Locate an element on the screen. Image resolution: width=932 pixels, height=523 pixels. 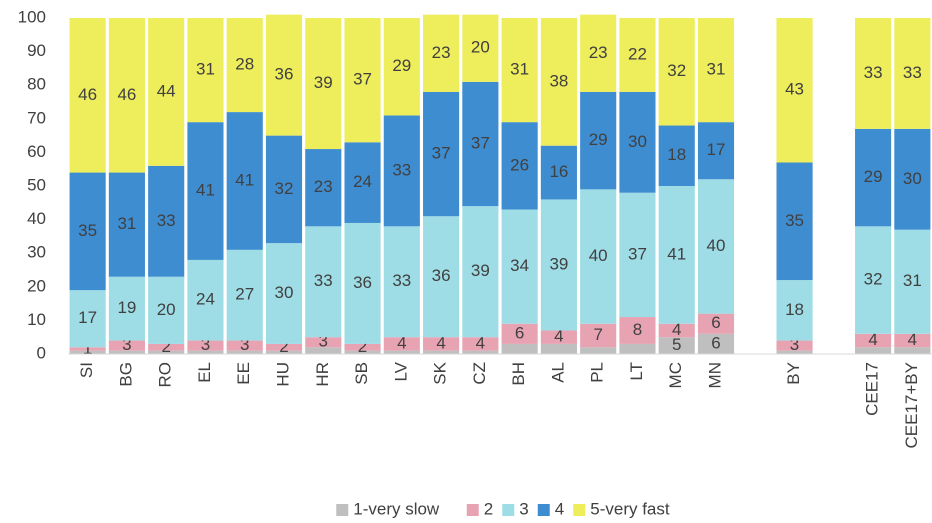
data-label: 4 is located at coordinates (912, 339).